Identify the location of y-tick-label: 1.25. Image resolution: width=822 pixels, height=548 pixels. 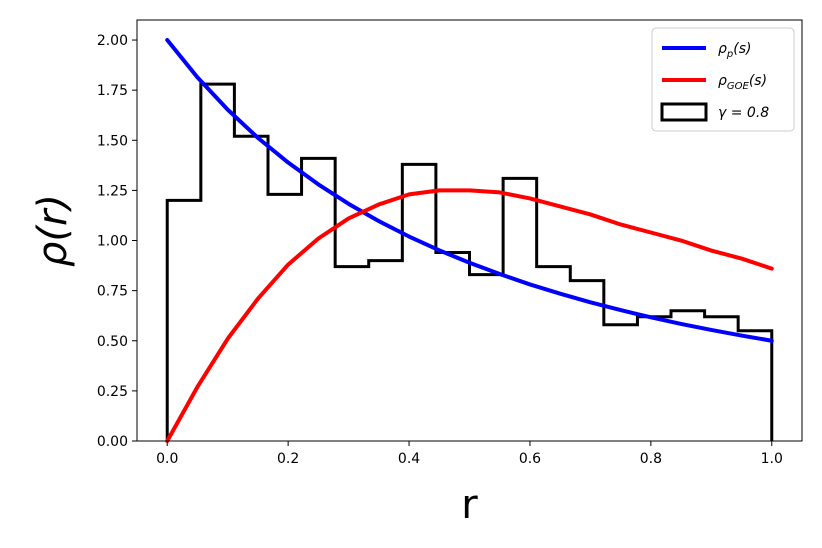
(112, 191).